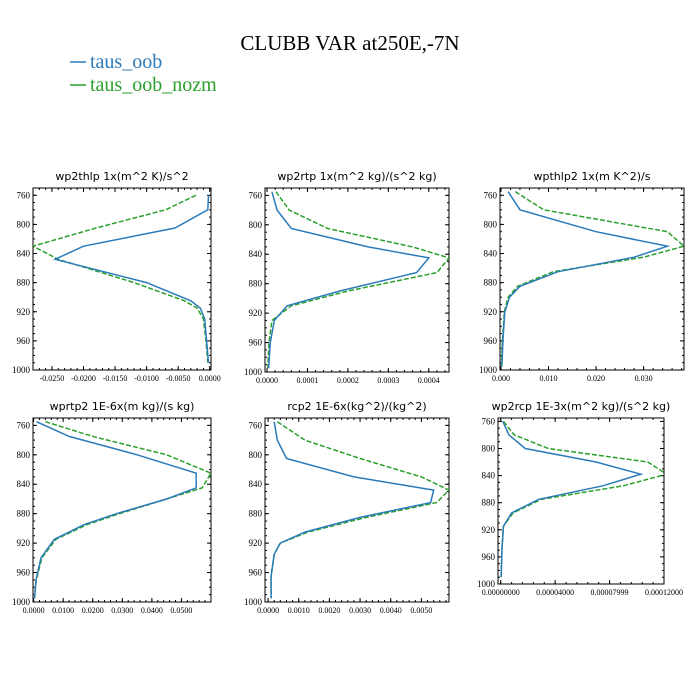  What do you see at coordinates (153, 85) in the screenshot?
I see `legend-label-taus-oob-nozm: taus_oob_nozm` at bounding box center [153, 85].